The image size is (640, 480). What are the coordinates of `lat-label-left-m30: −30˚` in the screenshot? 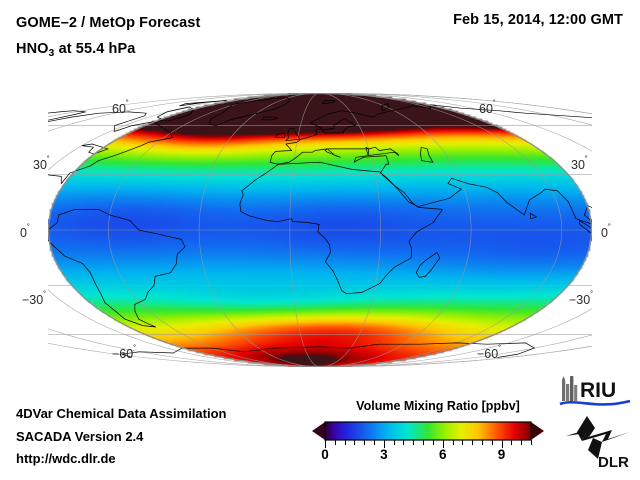 It's located at (34, 299).